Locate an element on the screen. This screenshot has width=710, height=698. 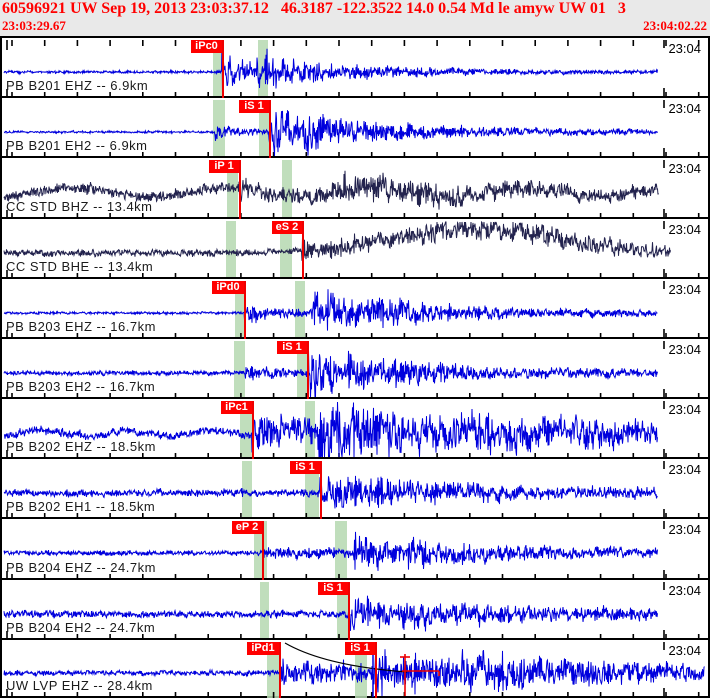
station-channel-label: CC STD BHZ -- 13.4km is located at coordinates (79, 206).